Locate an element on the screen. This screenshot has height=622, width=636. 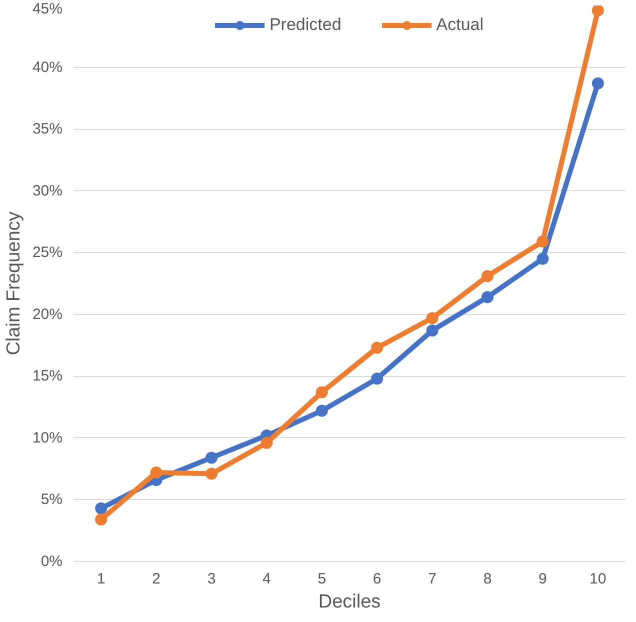
x-tick-label: 7 is located at coordinates (432, 579).